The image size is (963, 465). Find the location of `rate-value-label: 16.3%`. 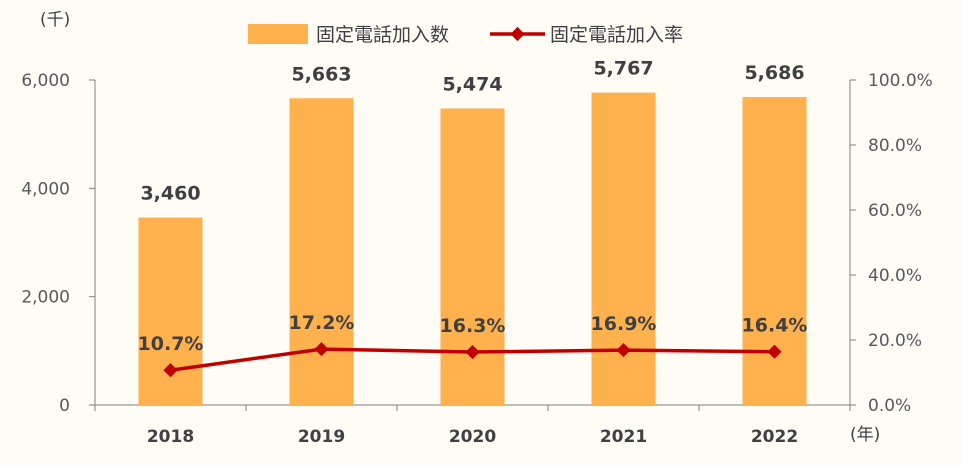

rate-value-label: 16.3% is located at coordinates (473, 326).